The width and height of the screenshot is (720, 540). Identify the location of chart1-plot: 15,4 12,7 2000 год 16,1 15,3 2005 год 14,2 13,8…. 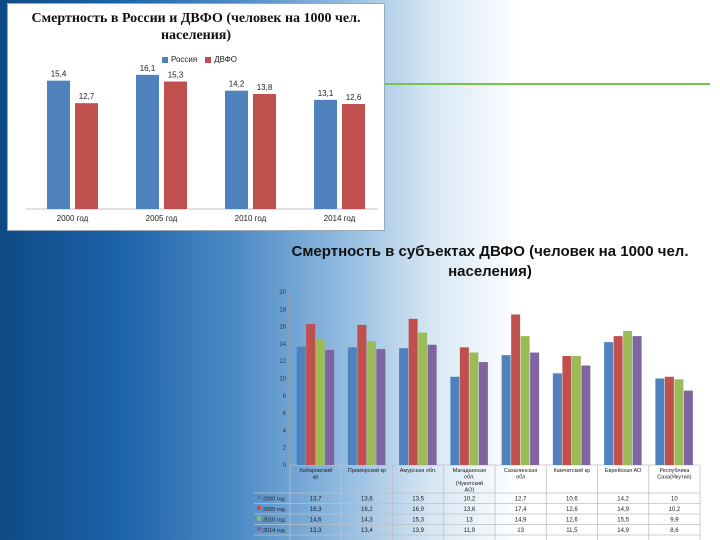
(202, 143).